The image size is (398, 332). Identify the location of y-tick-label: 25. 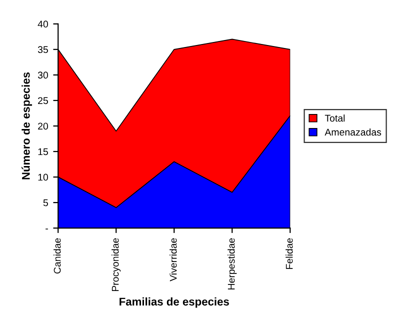
(43, 100).